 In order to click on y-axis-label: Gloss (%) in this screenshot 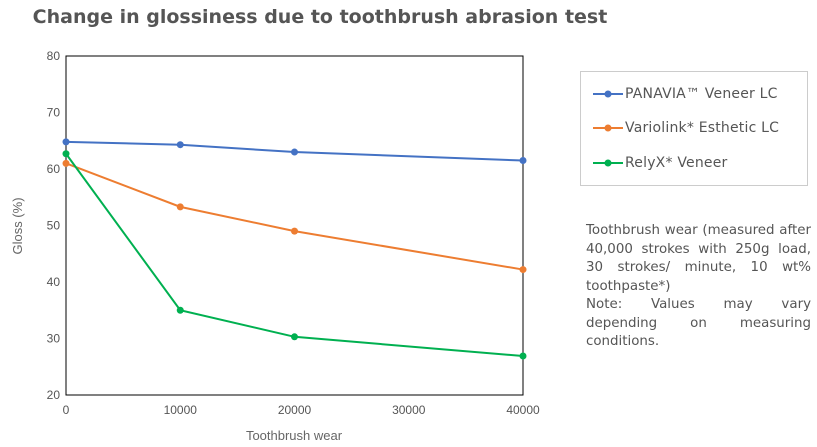, I will do `click(17, 225)`.